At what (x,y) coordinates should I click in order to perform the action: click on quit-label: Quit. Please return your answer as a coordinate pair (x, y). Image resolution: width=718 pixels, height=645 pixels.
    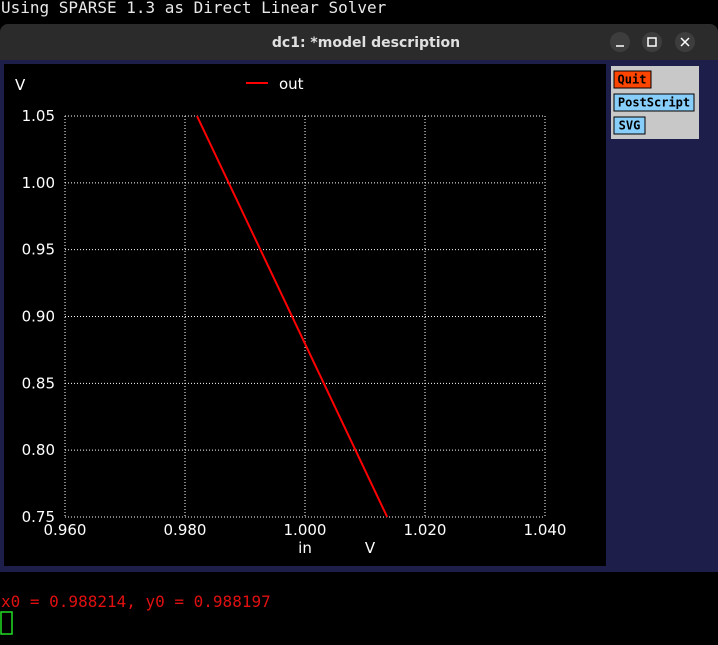
    Looking at the image, I should click on (632, 80).